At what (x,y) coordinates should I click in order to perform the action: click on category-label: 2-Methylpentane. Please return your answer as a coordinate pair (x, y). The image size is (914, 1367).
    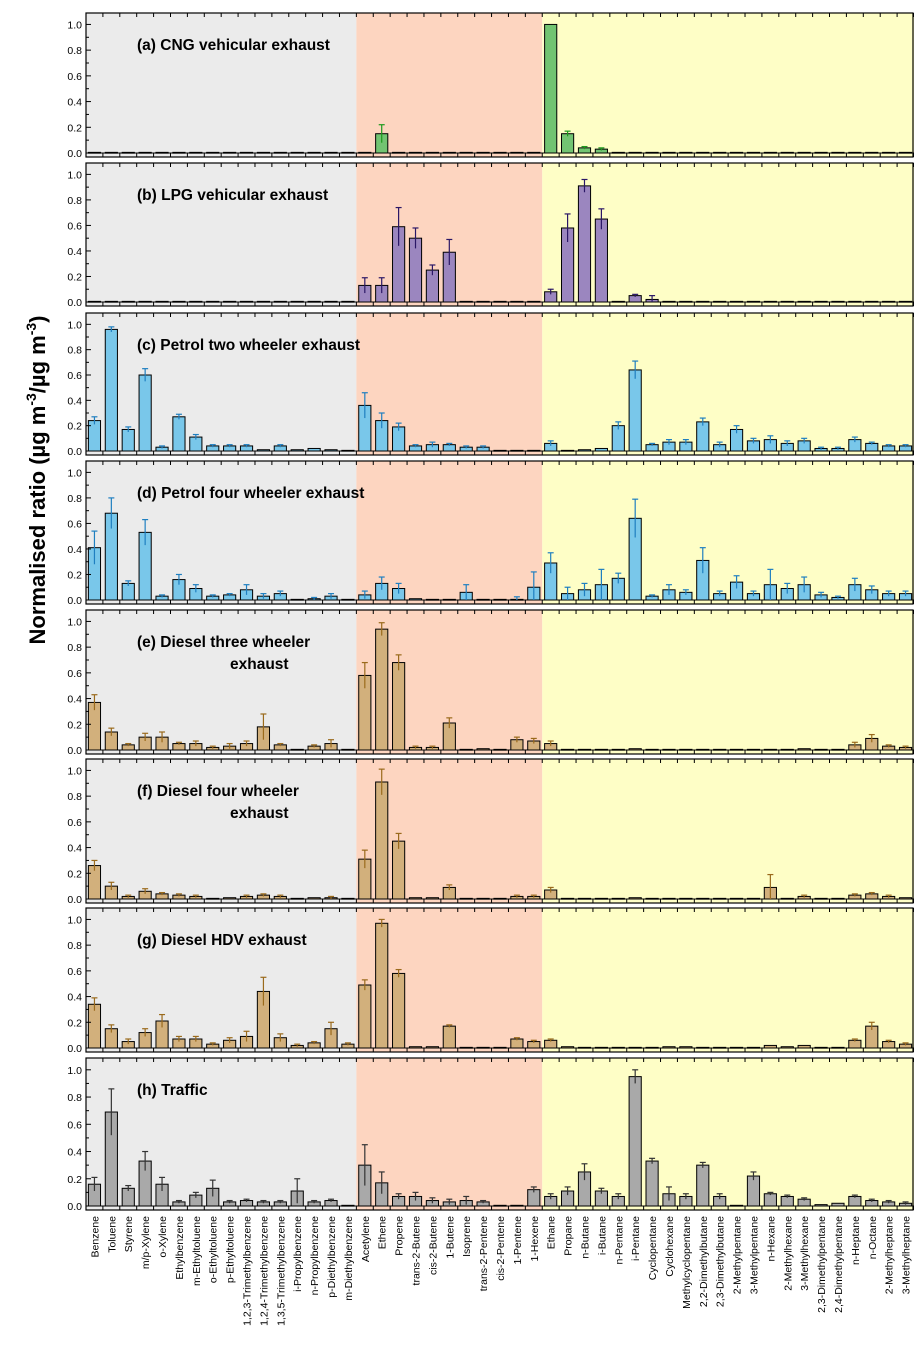
    Looking at the image, I should click on (738, 1255).